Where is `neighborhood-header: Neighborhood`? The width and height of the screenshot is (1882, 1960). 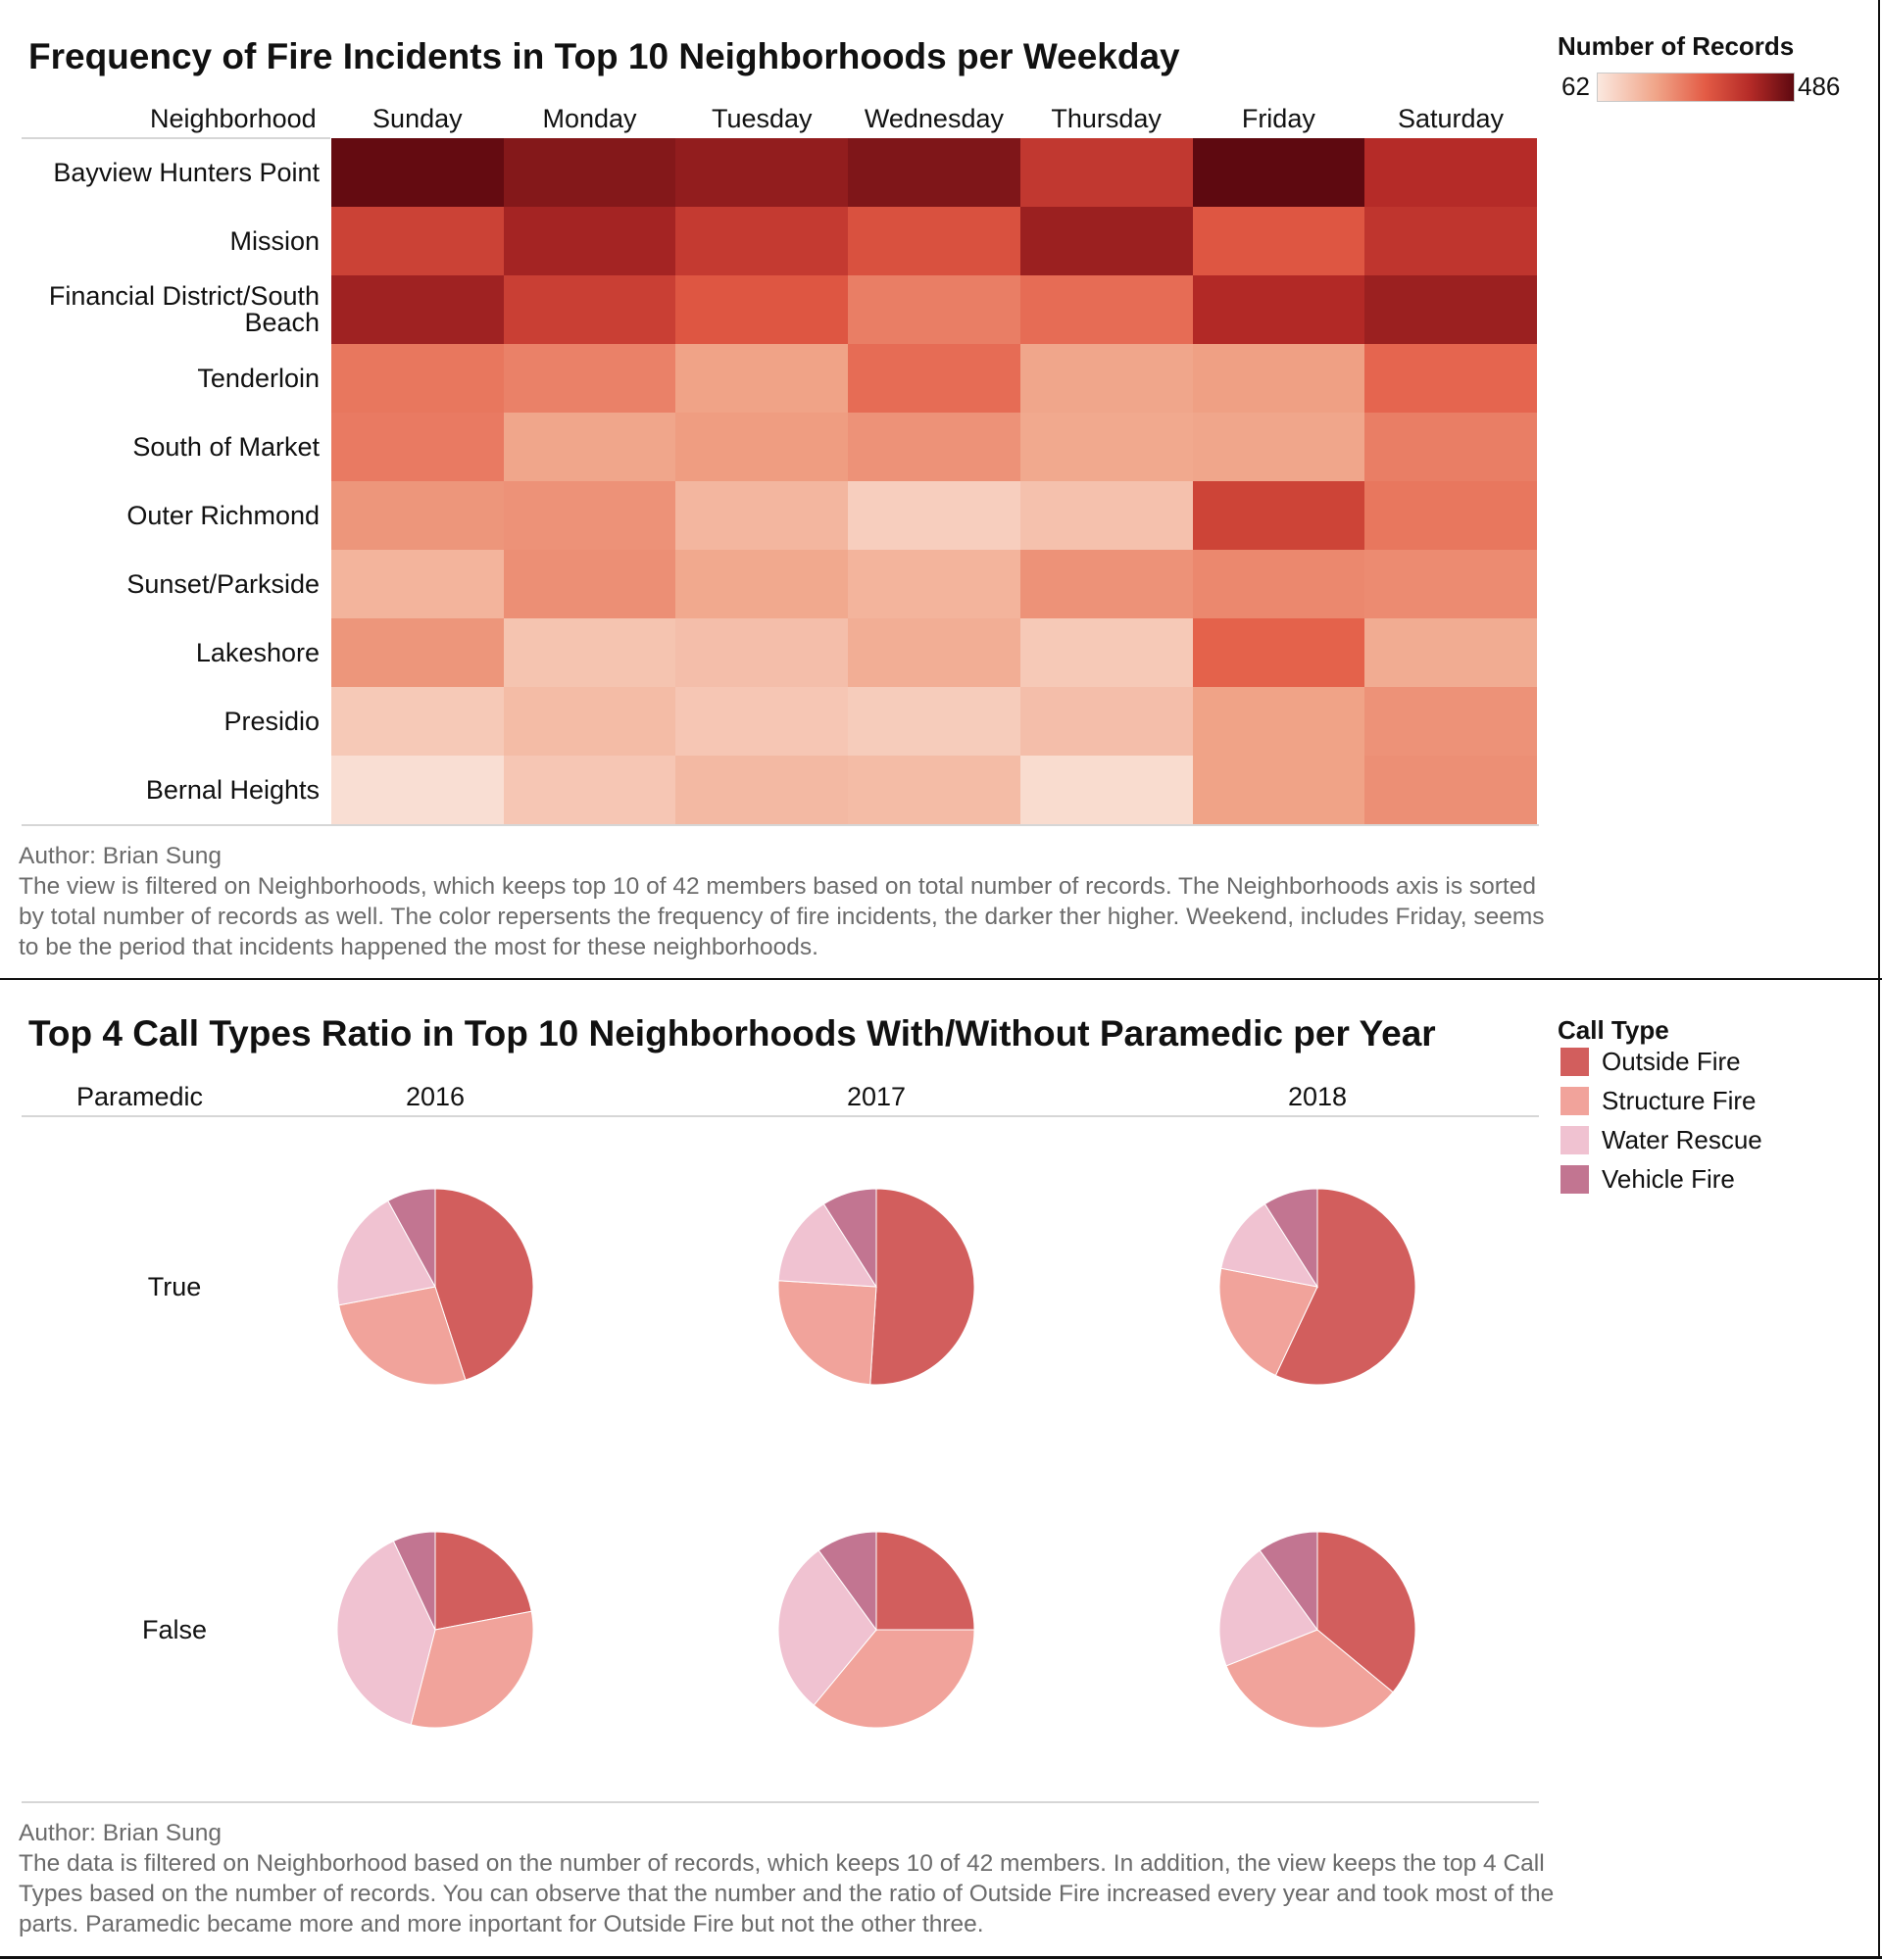
neighborhood-header: Neighborhood is located at coordinates (234, 118).